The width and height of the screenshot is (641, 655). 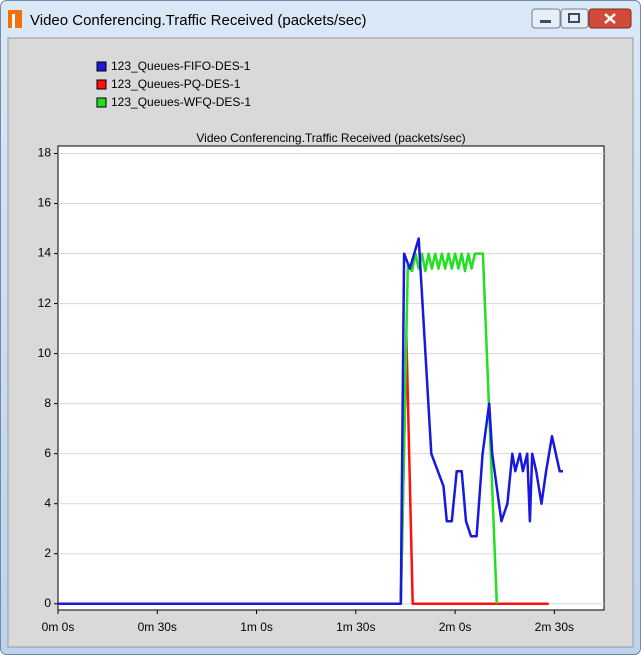 What do you see at coordinates (47, 553) in the screenshot?
I see `y-tick-label: 2` at bounding box center [47, 553].